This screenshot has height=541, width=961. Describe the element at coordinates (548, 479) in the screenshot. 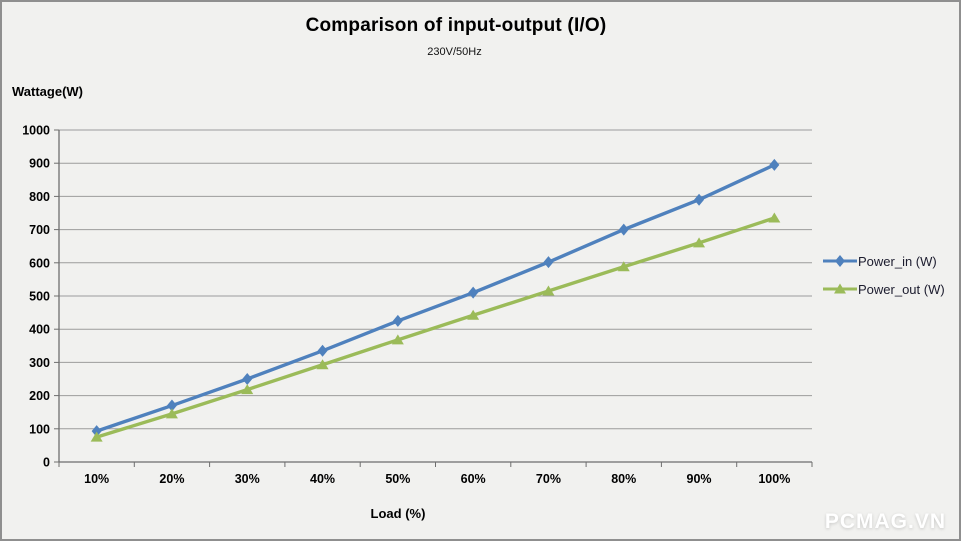

I see `svg-text: 70%` at that location.